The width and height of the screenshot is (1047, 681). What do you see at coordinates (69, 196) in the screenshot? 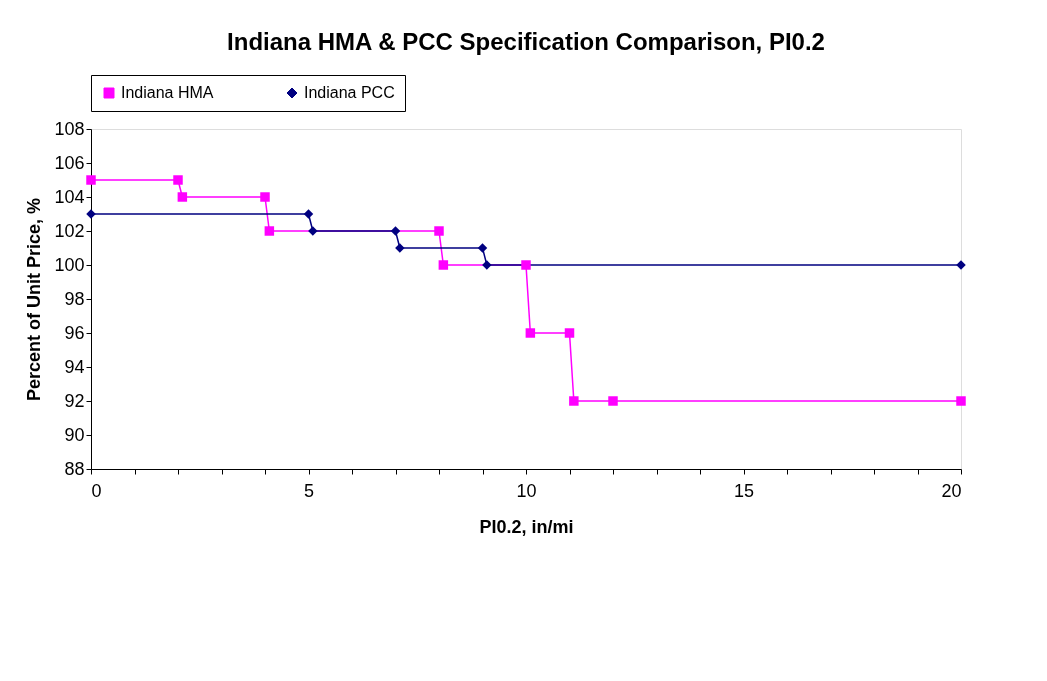
I see `y-tick-label: 104` at bounding box center [69, 196].